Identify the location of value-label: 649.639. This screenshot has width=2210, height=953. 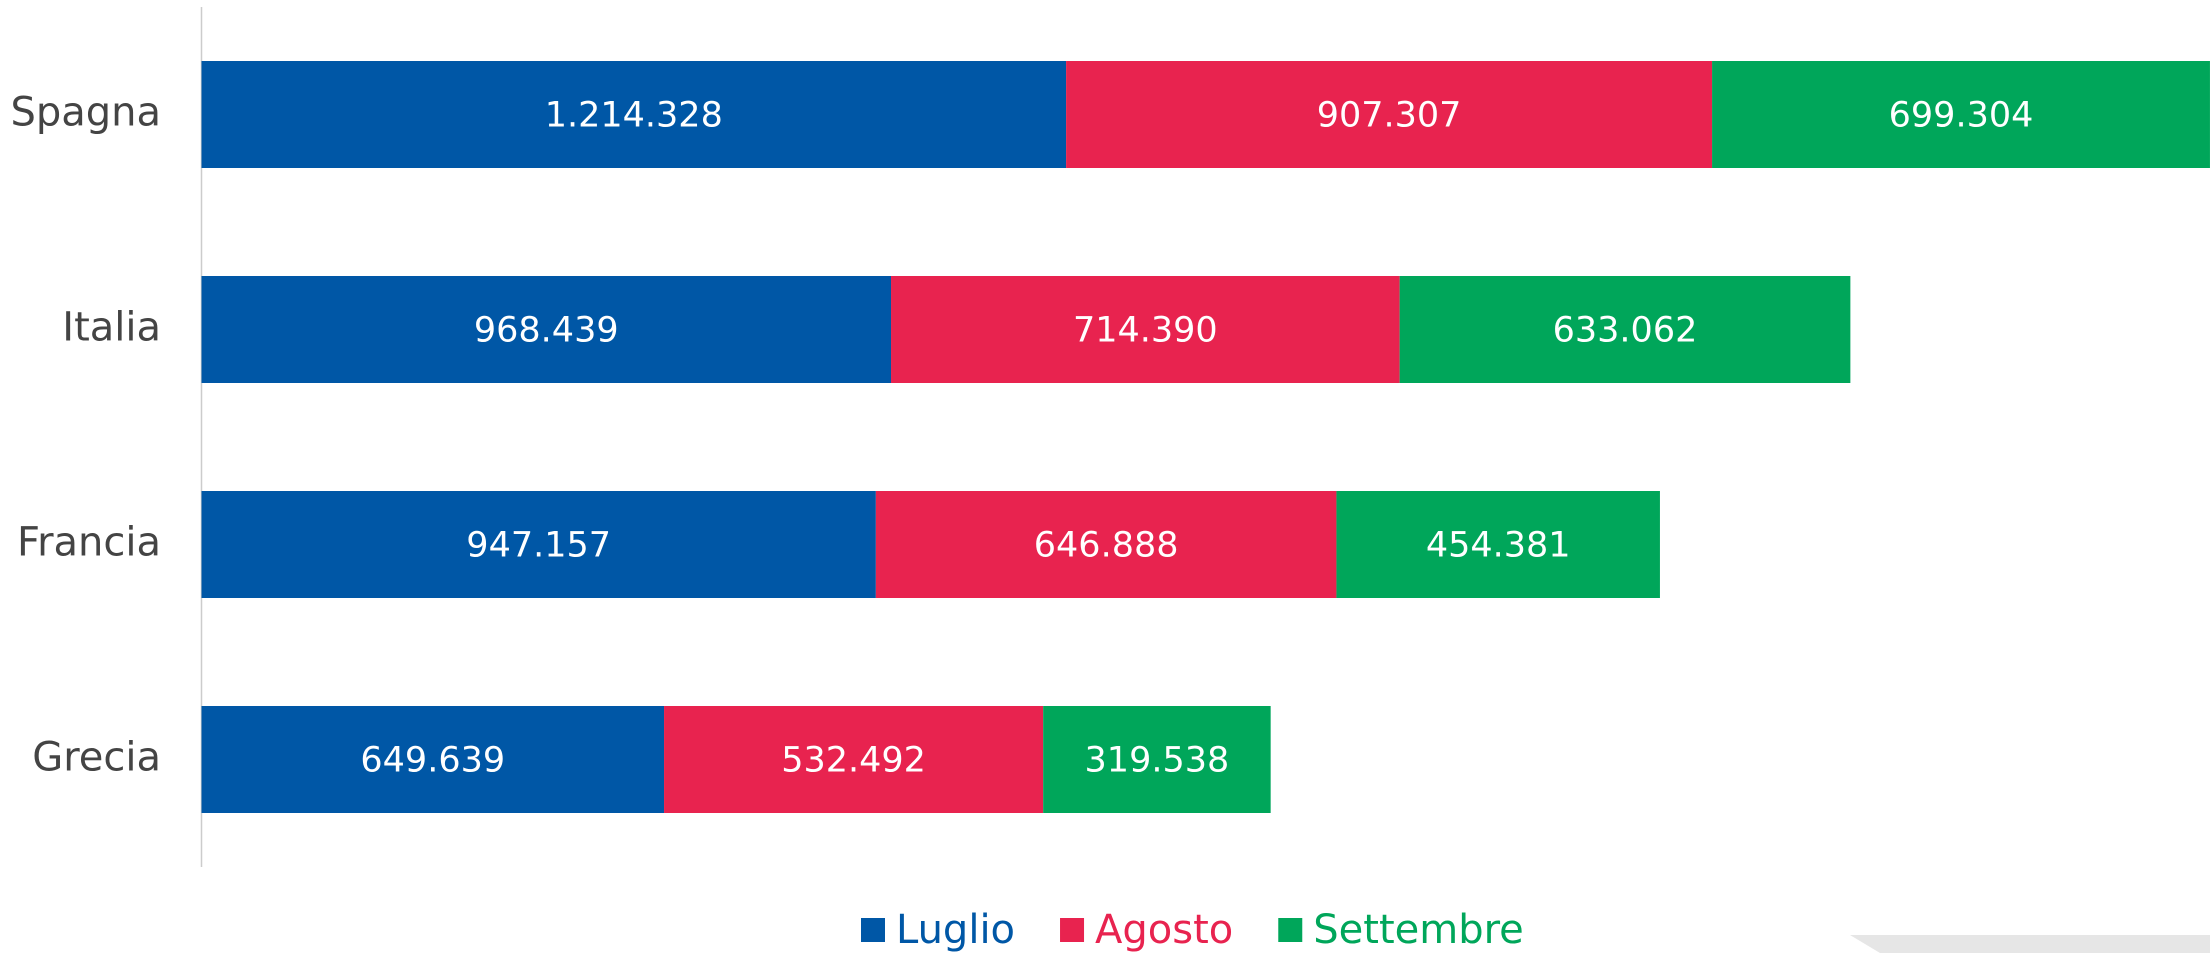
(432, 761).